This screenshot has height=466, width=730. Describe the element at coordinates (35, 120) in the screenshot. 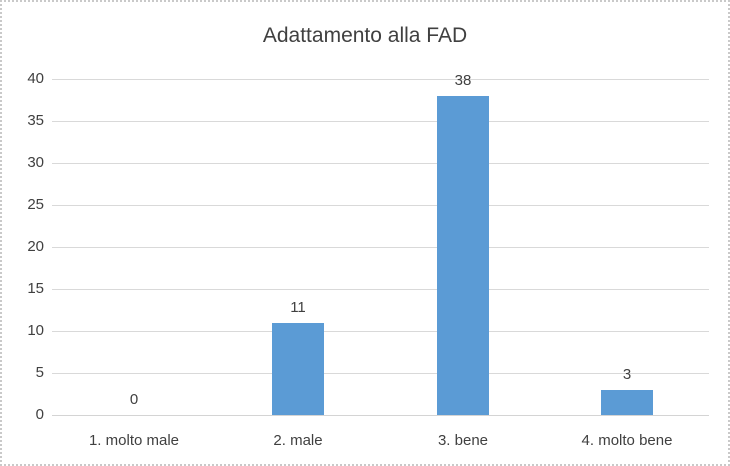

I see `y-tick-label: 35` at that location.